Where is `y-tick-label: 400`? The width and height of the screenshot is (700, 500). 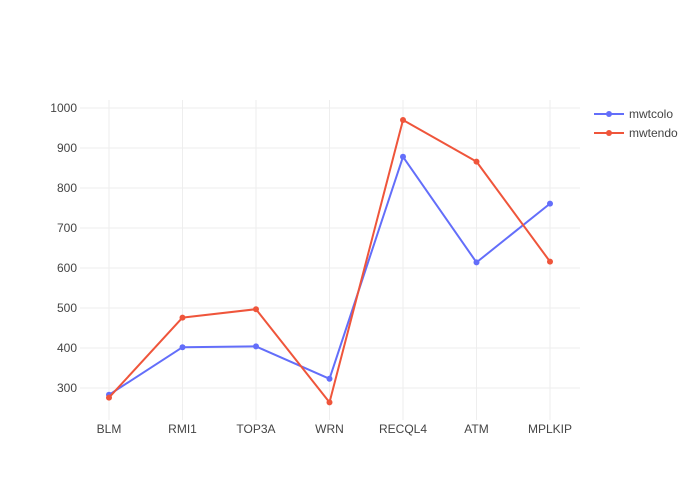
y-tick-label: 400 is located at coordinates (67, 348).